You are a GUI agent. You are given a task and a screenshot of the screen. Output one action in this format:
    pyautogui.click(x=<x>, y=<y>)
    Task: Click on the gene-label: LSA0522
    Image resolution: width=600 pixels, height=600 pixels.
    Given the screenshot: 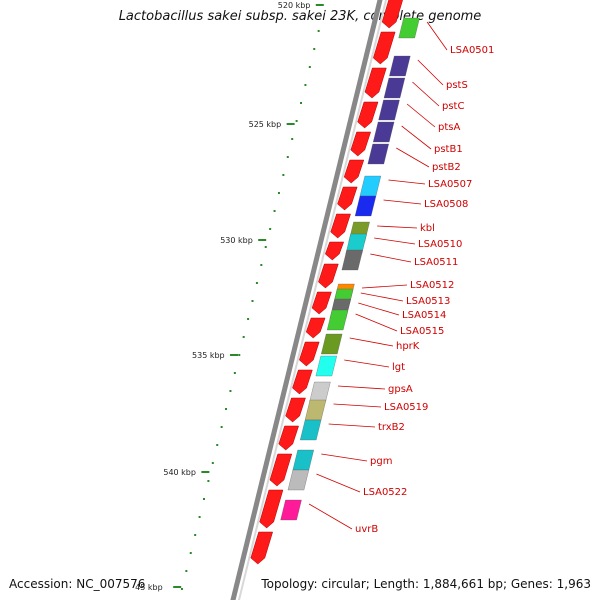 What is the action you would take?
    pyautogui.click(x=385, y=492)
    